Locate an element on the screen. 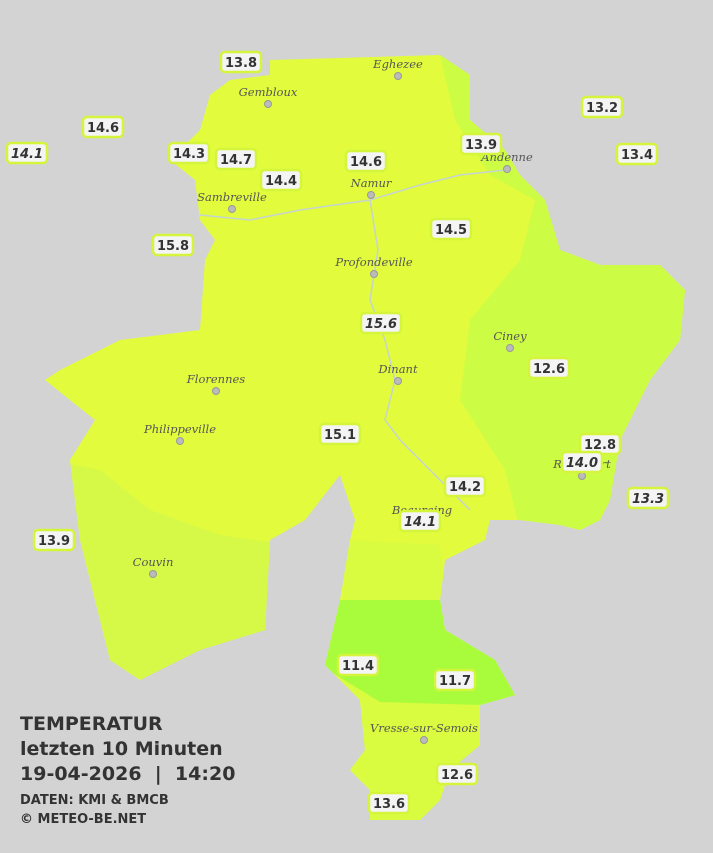 This screenshot has height=853, width=713. station-label: 12.8 is located at coordinates (600, 445).